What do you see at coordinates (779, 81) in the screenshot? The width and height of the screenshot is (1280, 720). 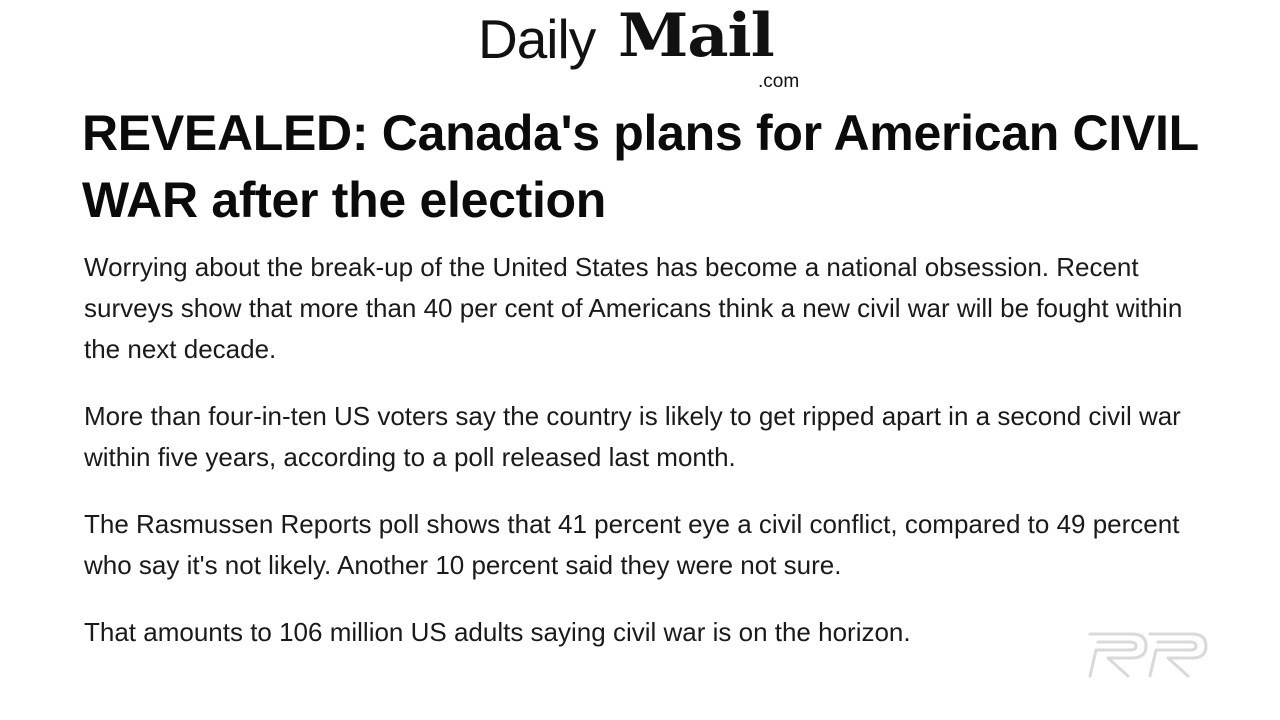 I see `logo-domain-text: .com` at bounding box center [779, 81].